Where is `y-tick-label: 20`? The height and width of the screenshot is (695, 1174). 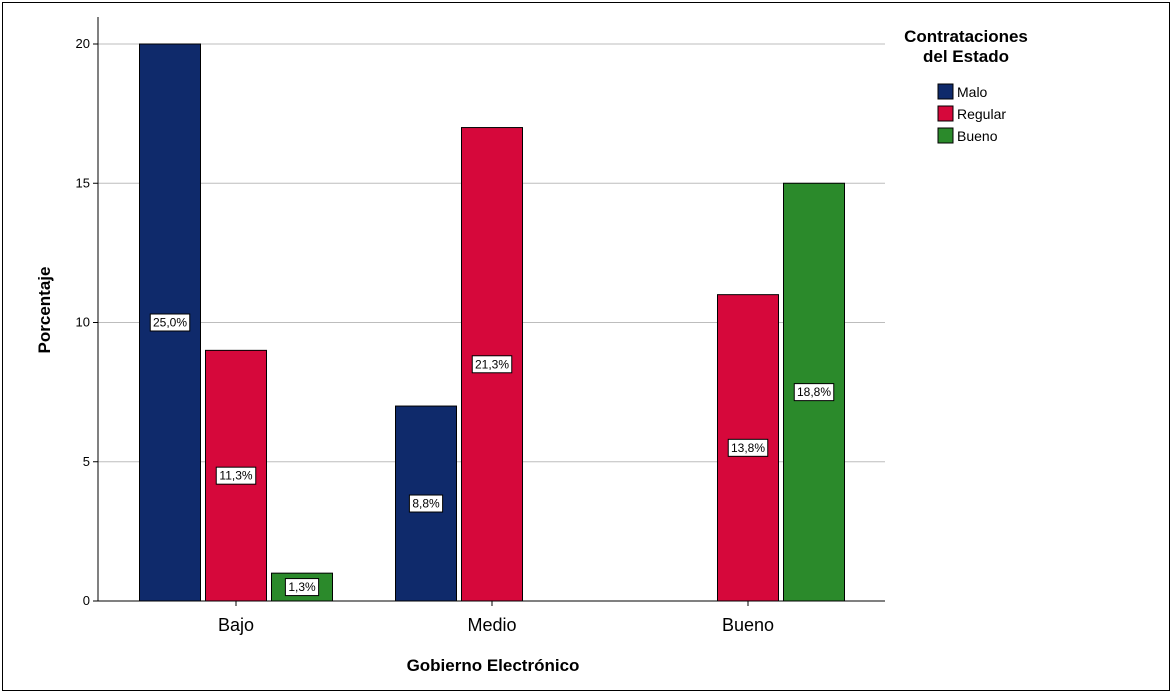 y-tick-label: 20 is located at coordinates (83, 43).